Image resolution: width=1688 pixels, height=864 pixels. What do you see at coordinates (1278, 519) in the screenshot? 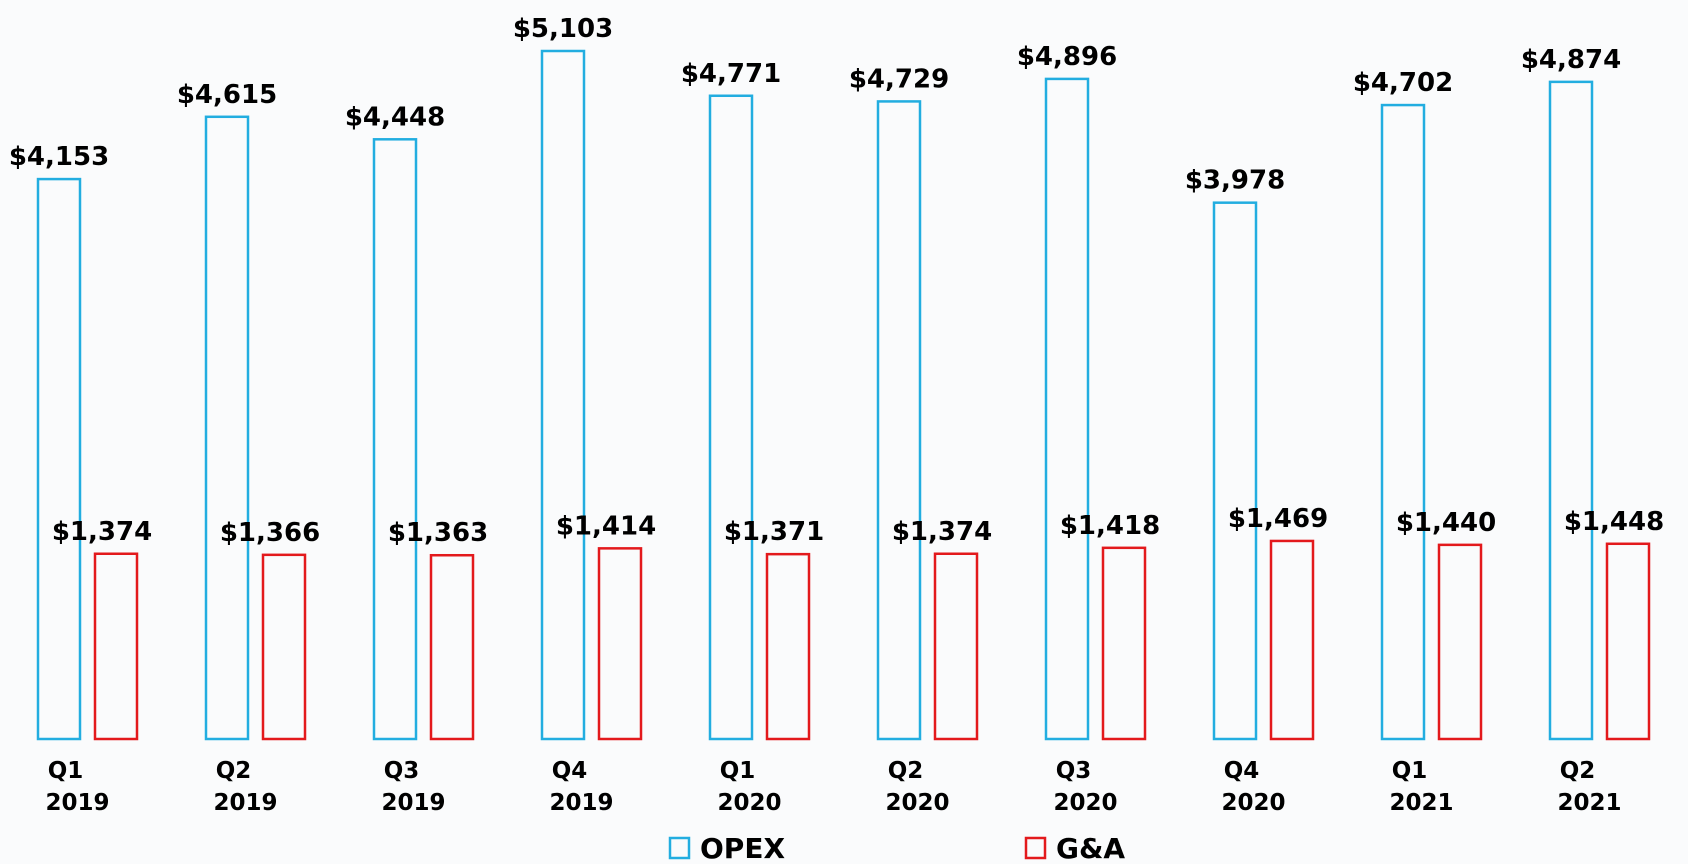
I see `value-label: $1,469` at bounding box center [1278, 519].